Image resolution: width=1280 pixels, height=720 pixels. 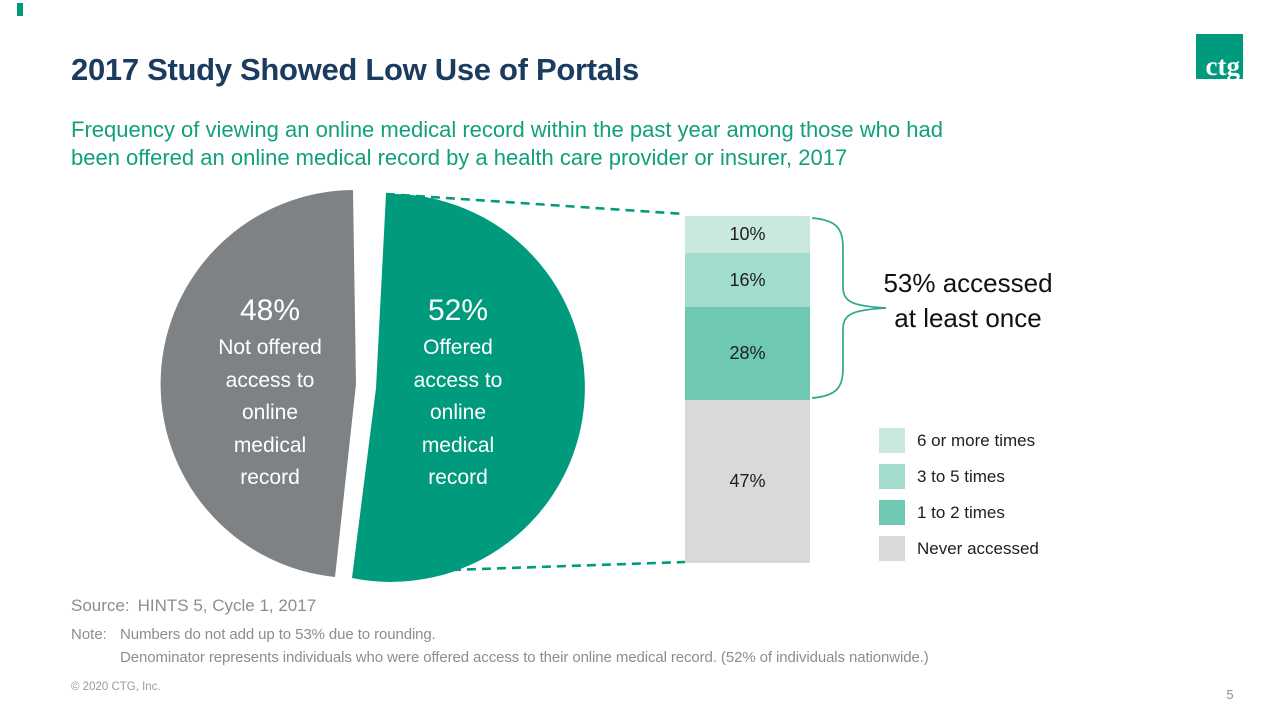 I want to click on note-label: Note:, so click(x=89, y=634).